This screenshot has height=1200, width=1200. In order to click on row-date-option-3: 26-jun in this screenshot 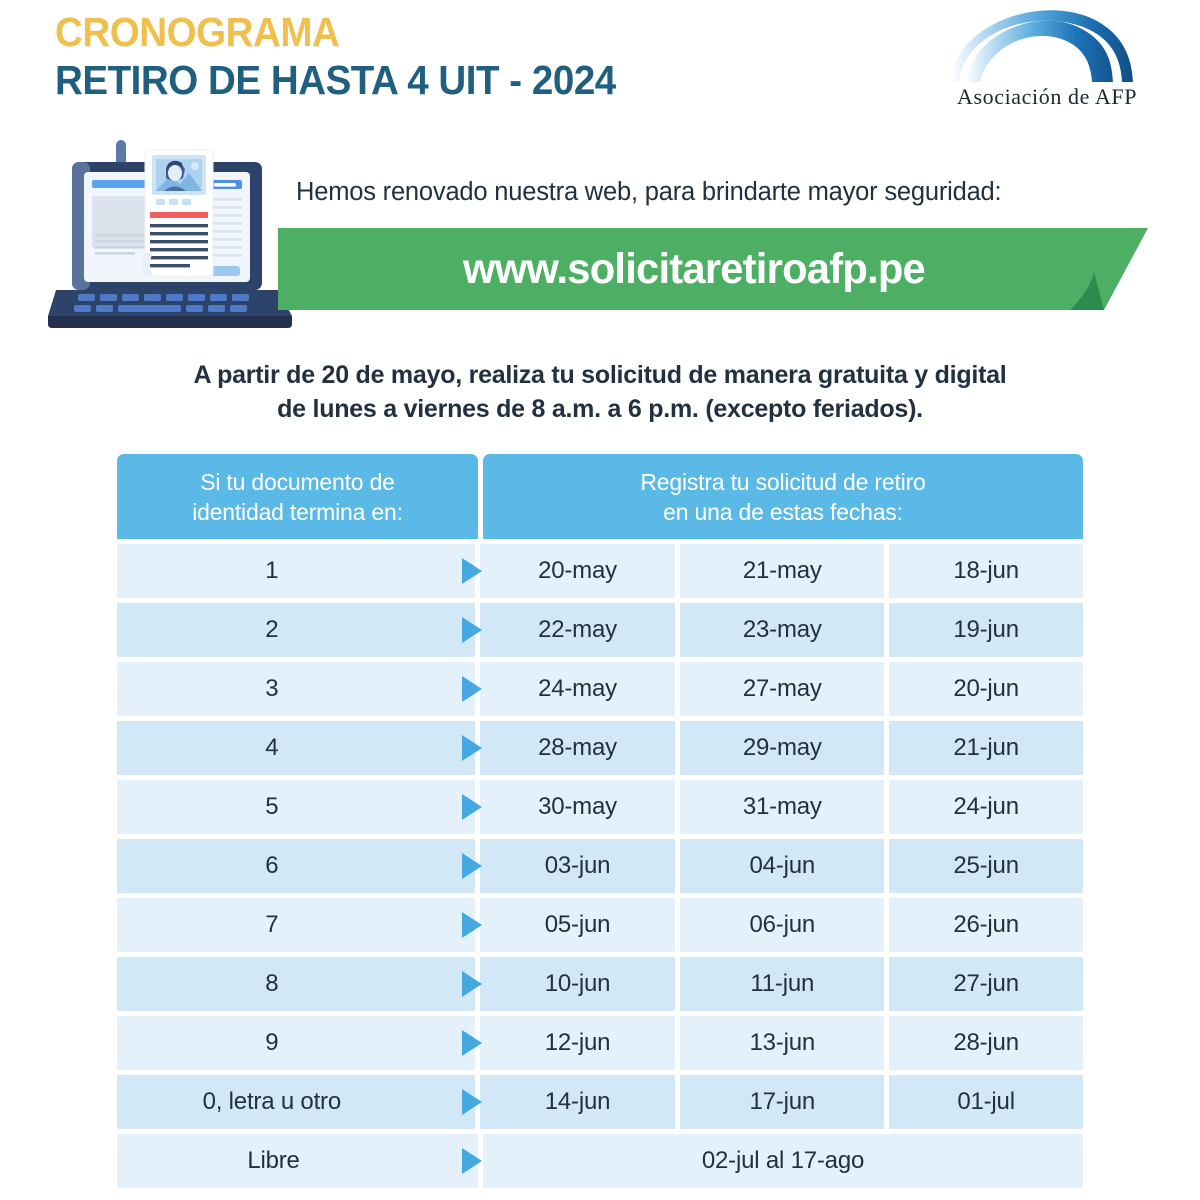, I will do `click(986, 925)`.